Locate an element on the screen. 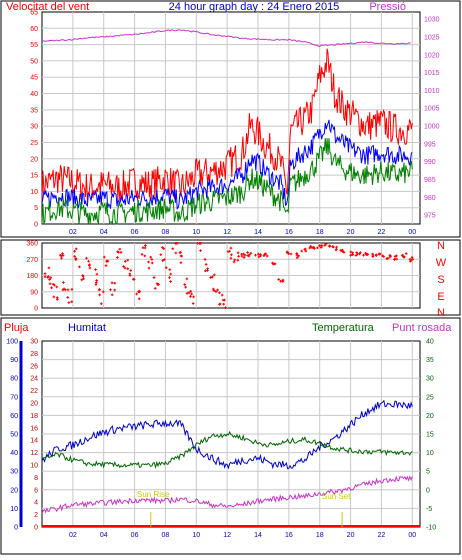 The width and height of the screenshot is (462, 560). top-xtick-22: 22 is located at coordinates (382, 232).